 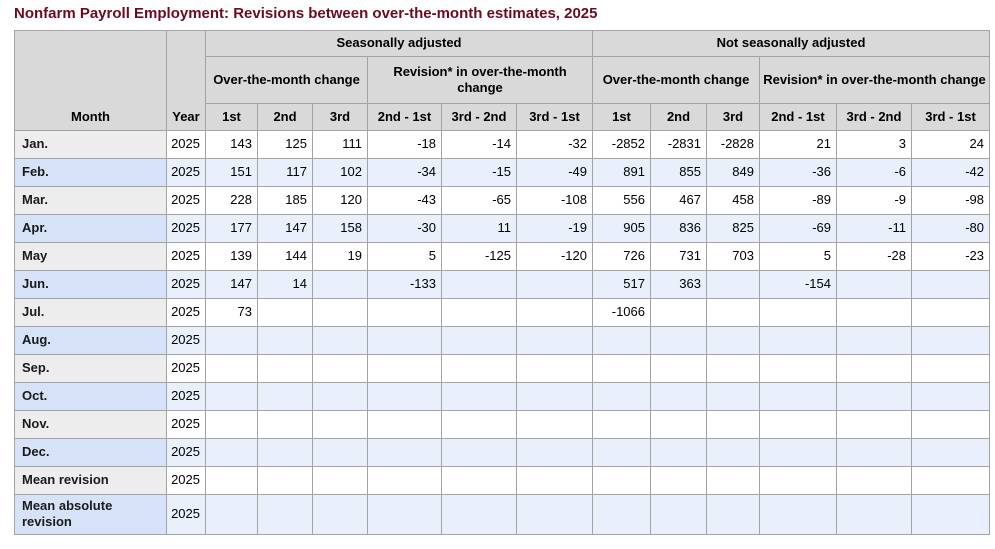 I want to click on value-cell: -6, so click(x=874, y=172).